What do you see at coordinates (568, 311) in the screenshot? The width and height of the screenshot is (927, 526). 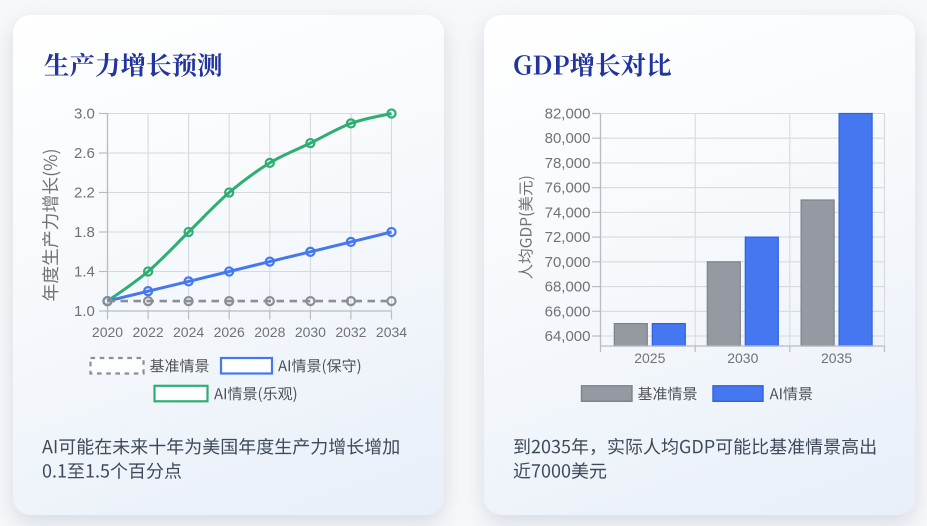 I see `svg-text: 66,000` at bounding box center [568, 311].